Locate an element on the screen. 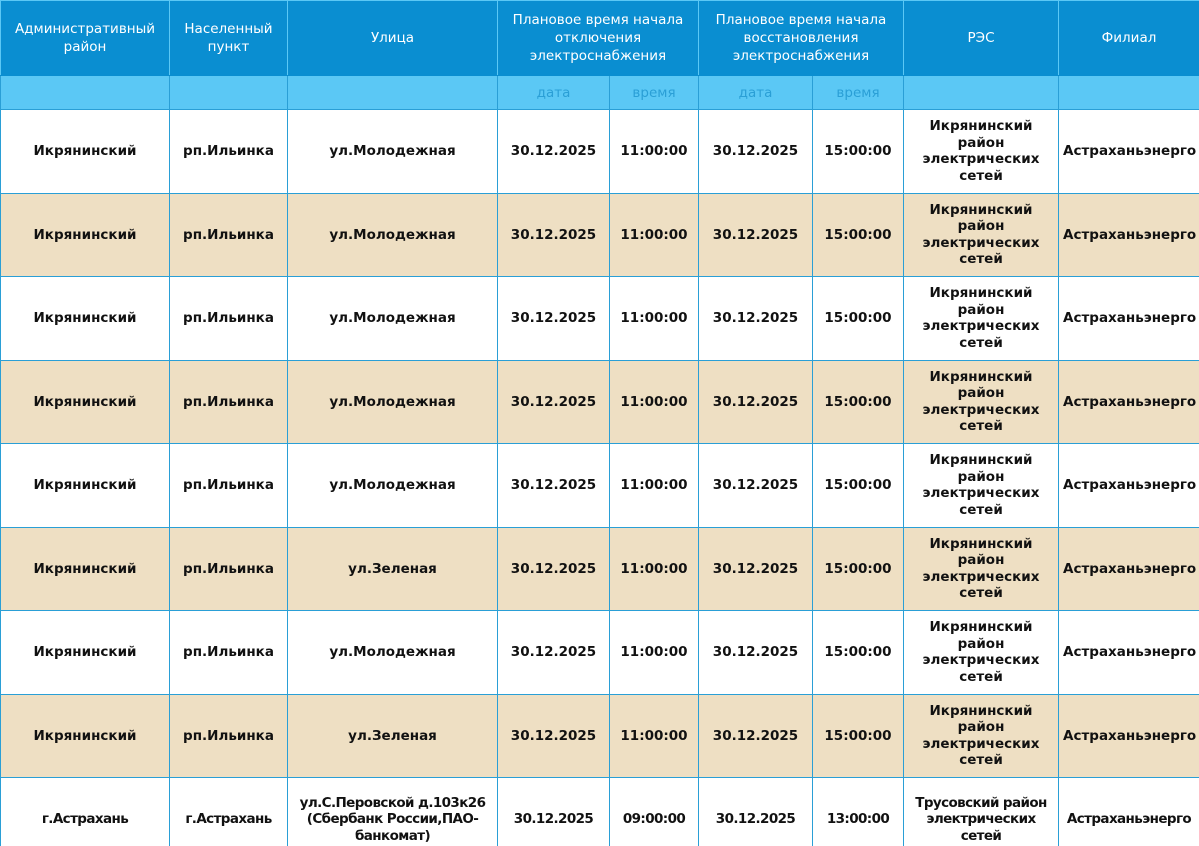  subheader-row: дата время дата время is located at coordinates (599, 92).